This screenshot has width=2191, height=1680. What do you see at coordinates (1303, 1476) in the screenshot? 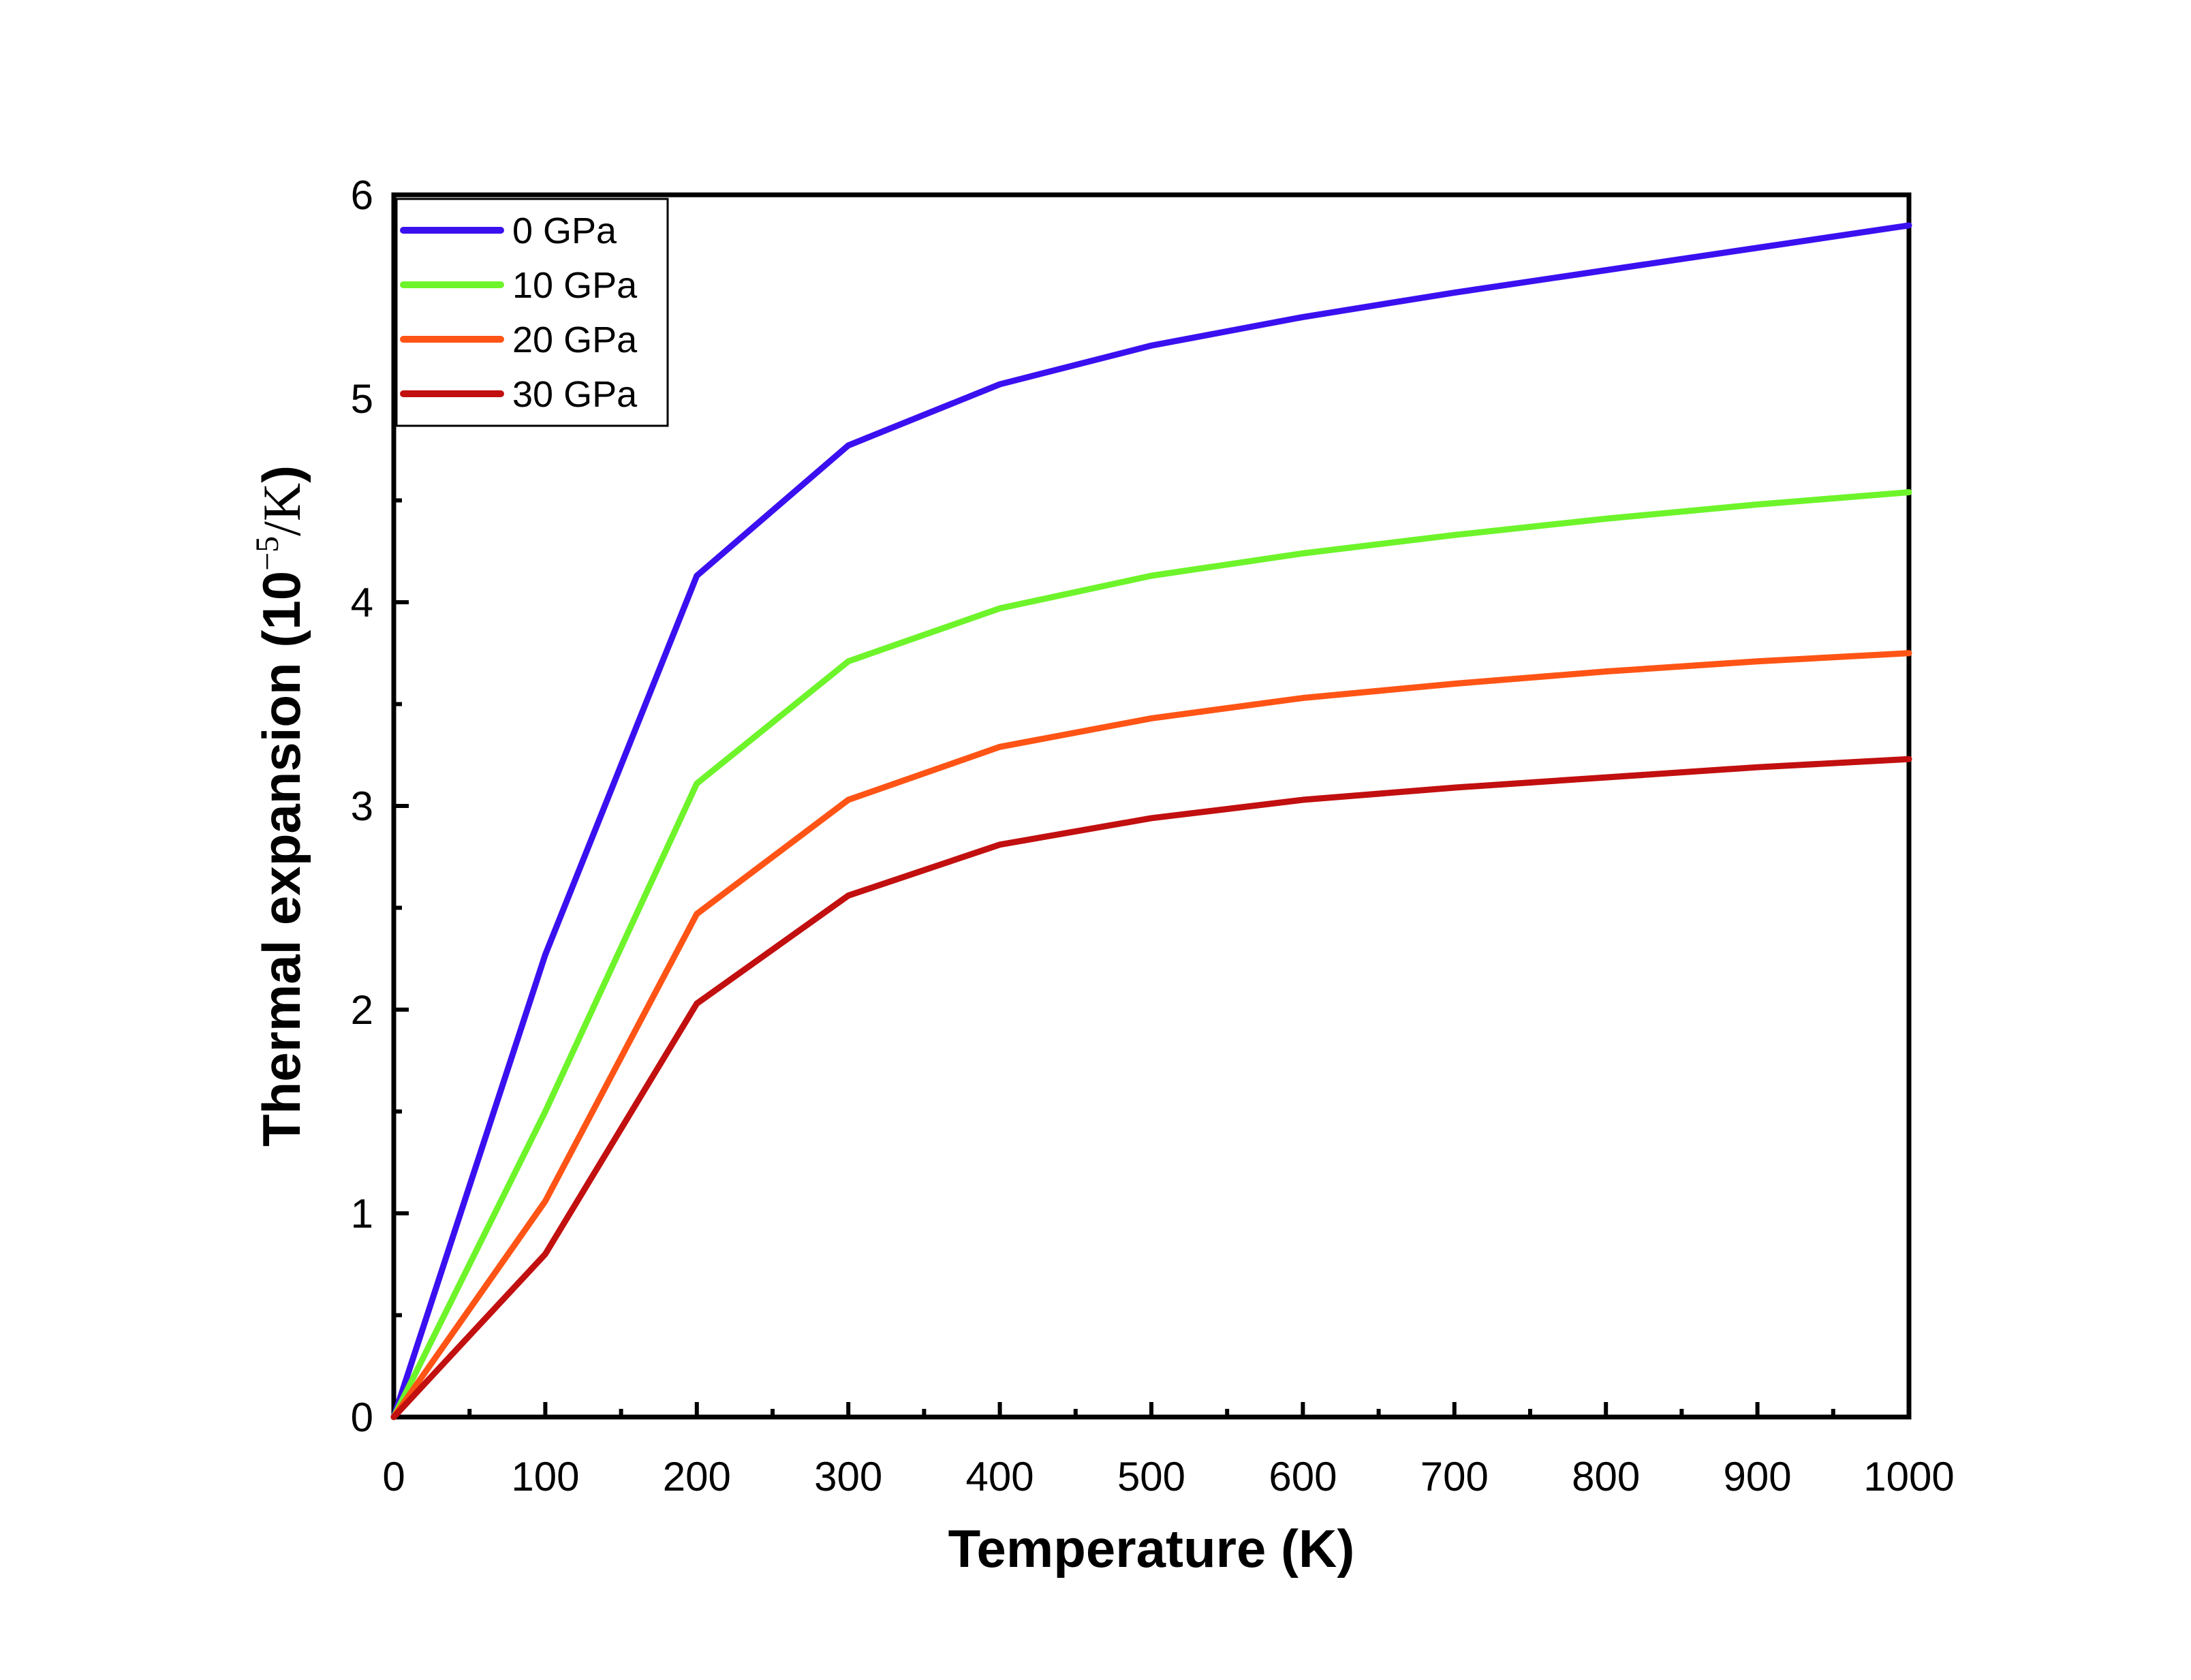
I see `x-tick-label: 600` at bounding box center [1303, 1476].